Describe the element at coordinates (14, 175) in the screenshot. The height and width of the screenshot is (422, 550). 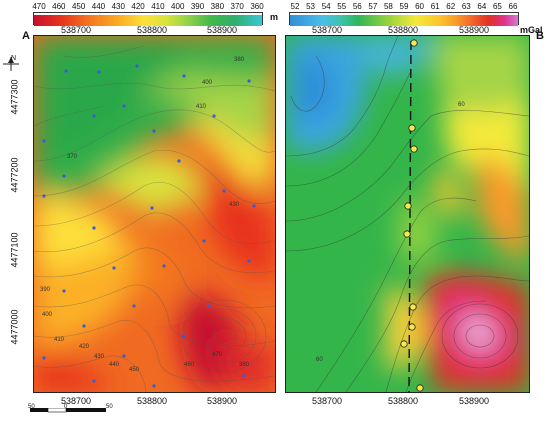
I see `panel-a-ytick-2: 4477200` at that location.